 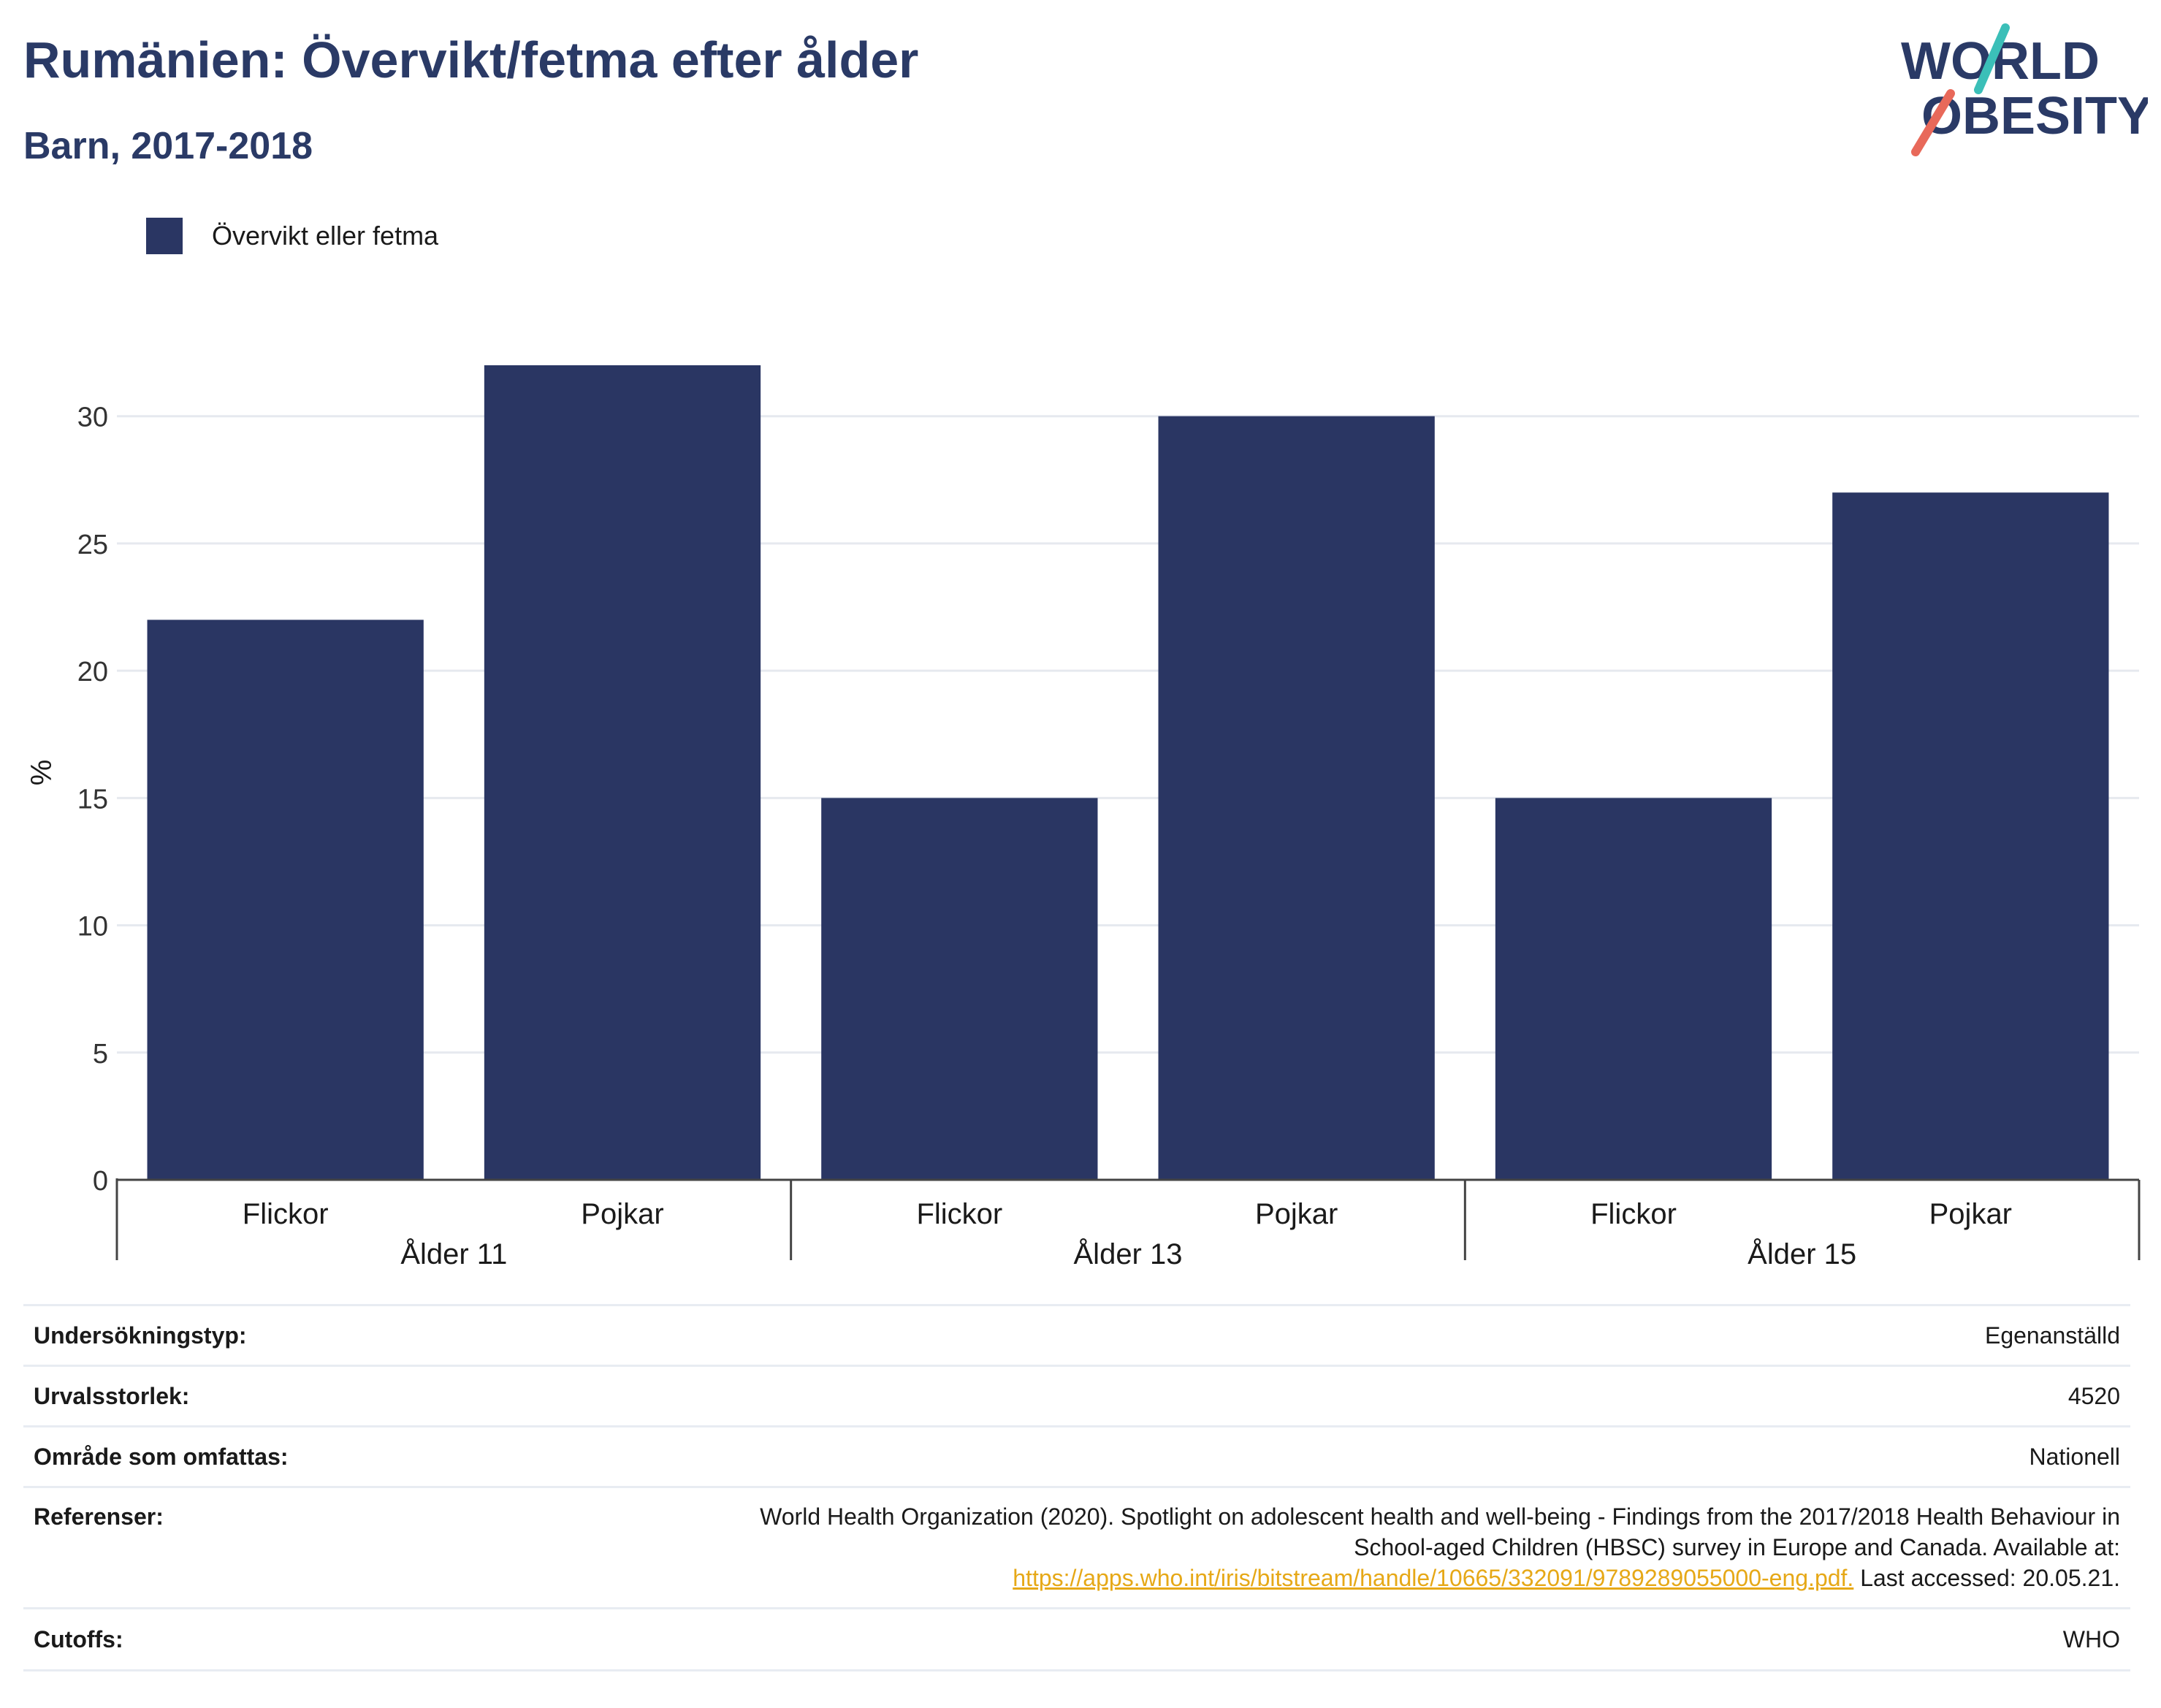 What do you see at coordinates (92, 672) in the screenshot?
I see `y-tick-label: 20` at bounding box center [92, 672].